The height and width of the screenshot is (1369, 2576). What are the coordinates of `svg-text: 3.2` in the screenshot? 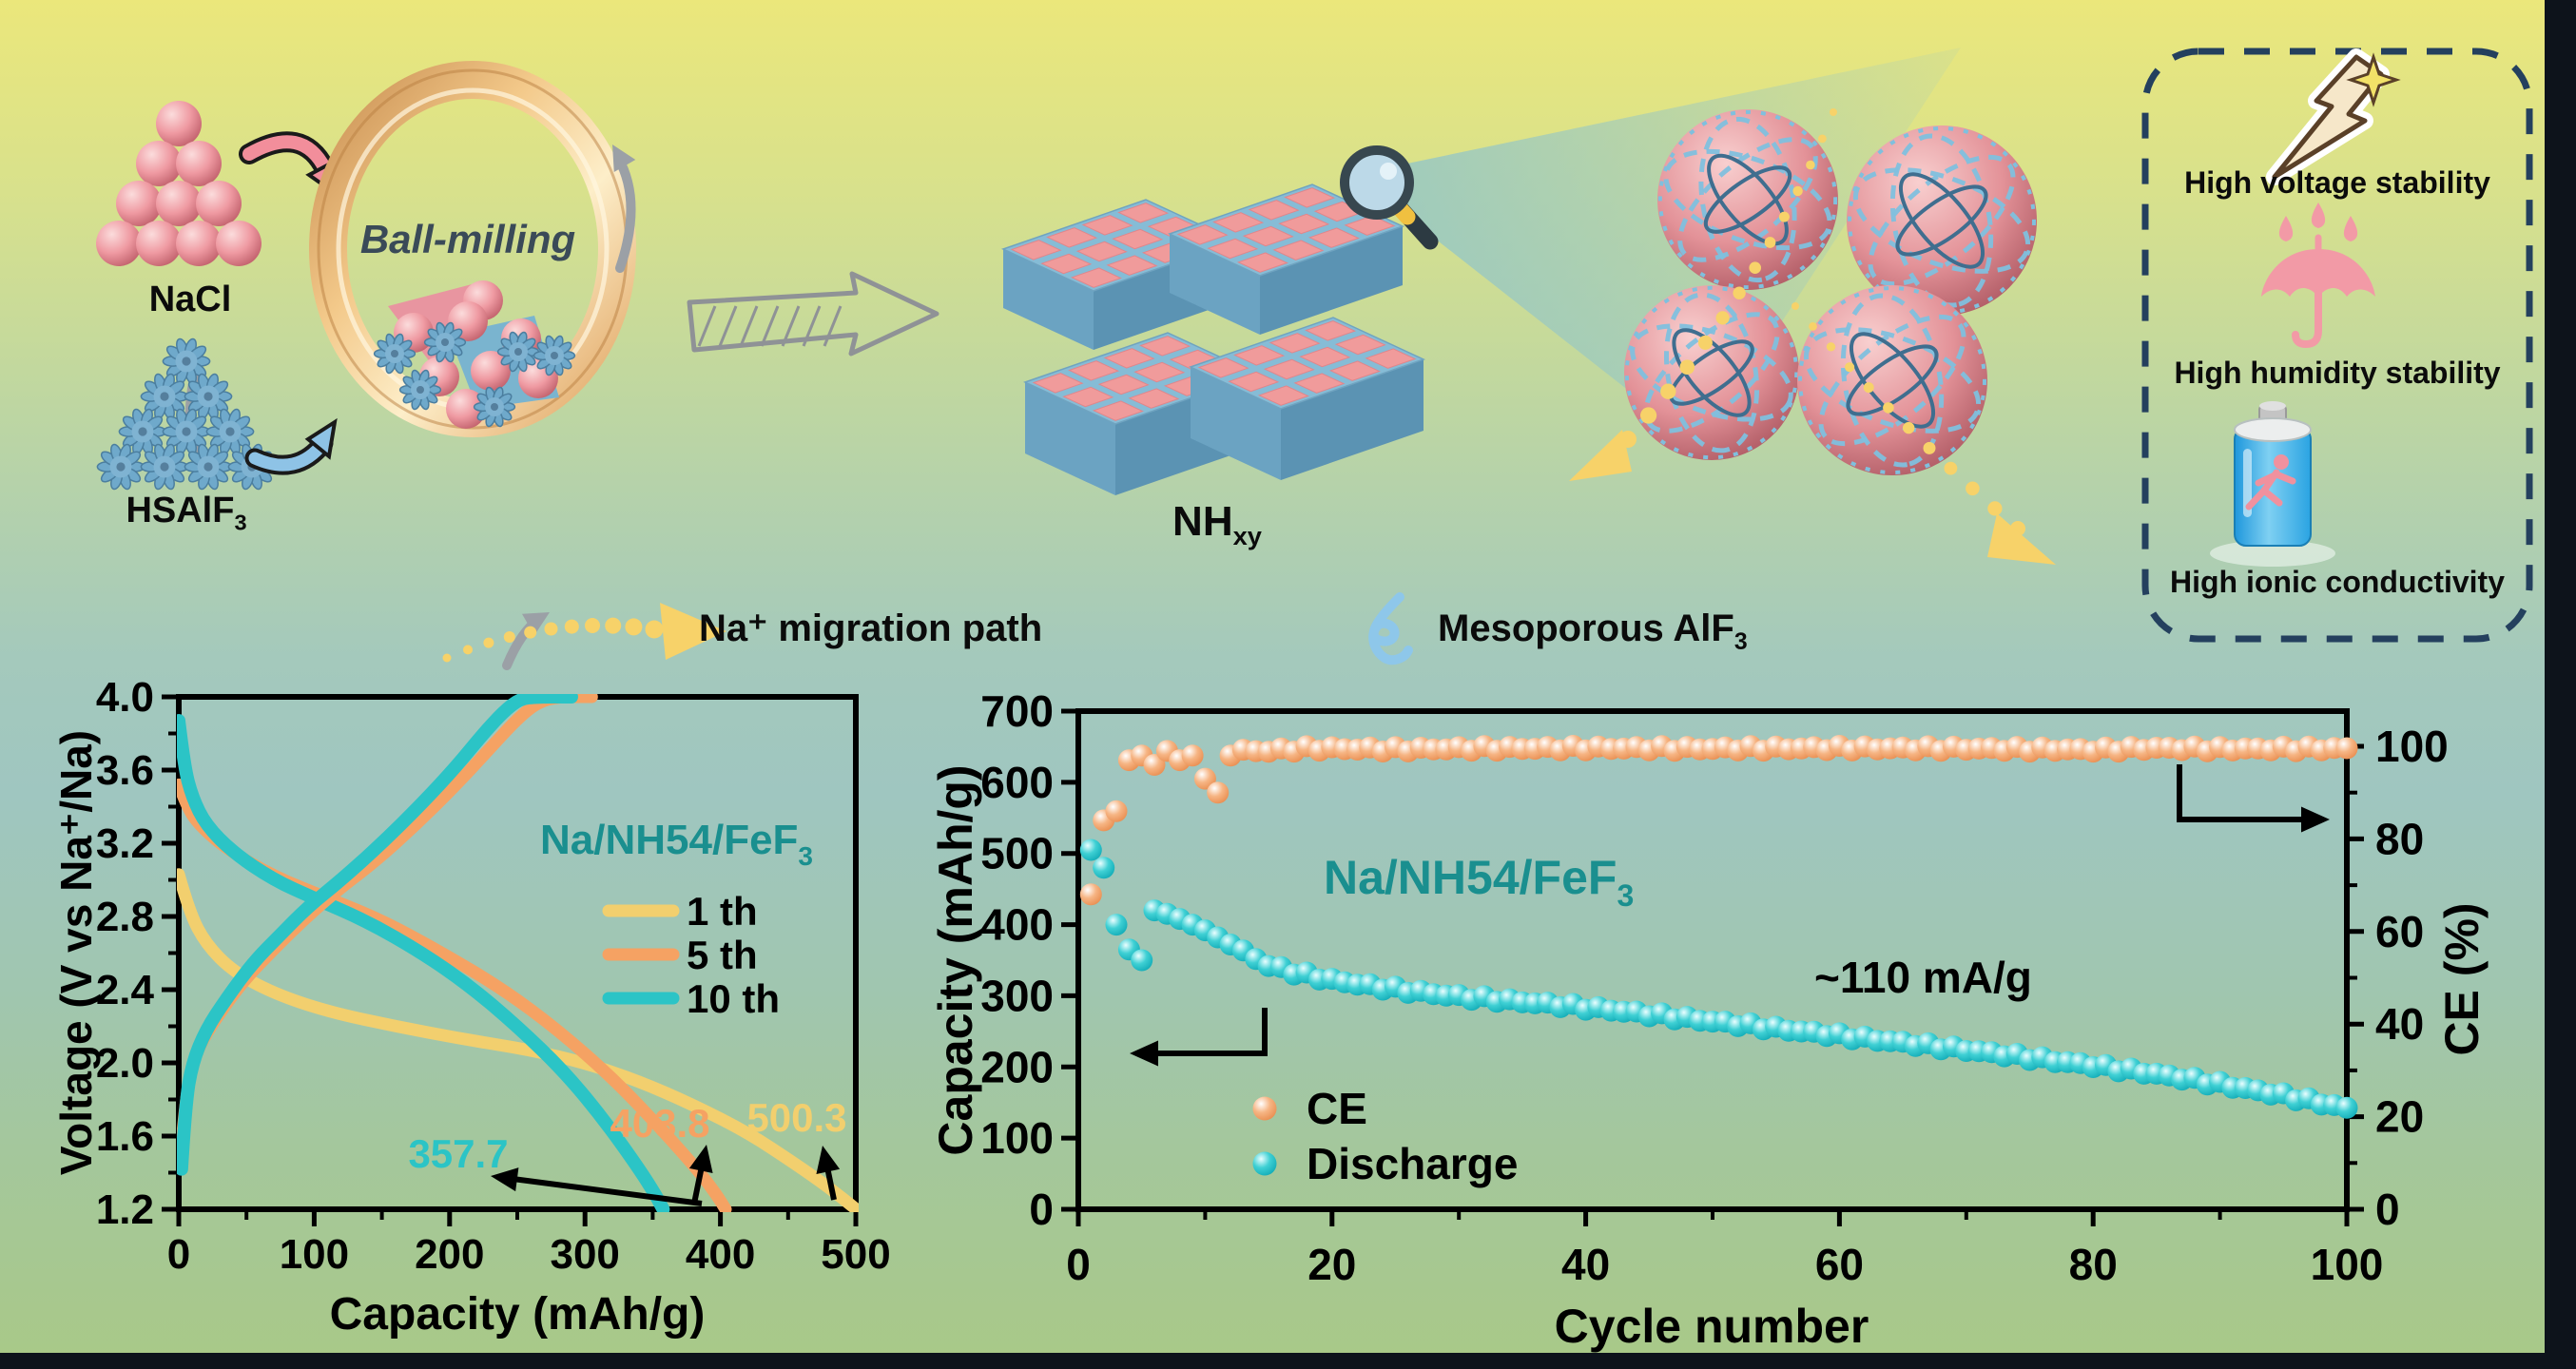 It's located at (125, 843).